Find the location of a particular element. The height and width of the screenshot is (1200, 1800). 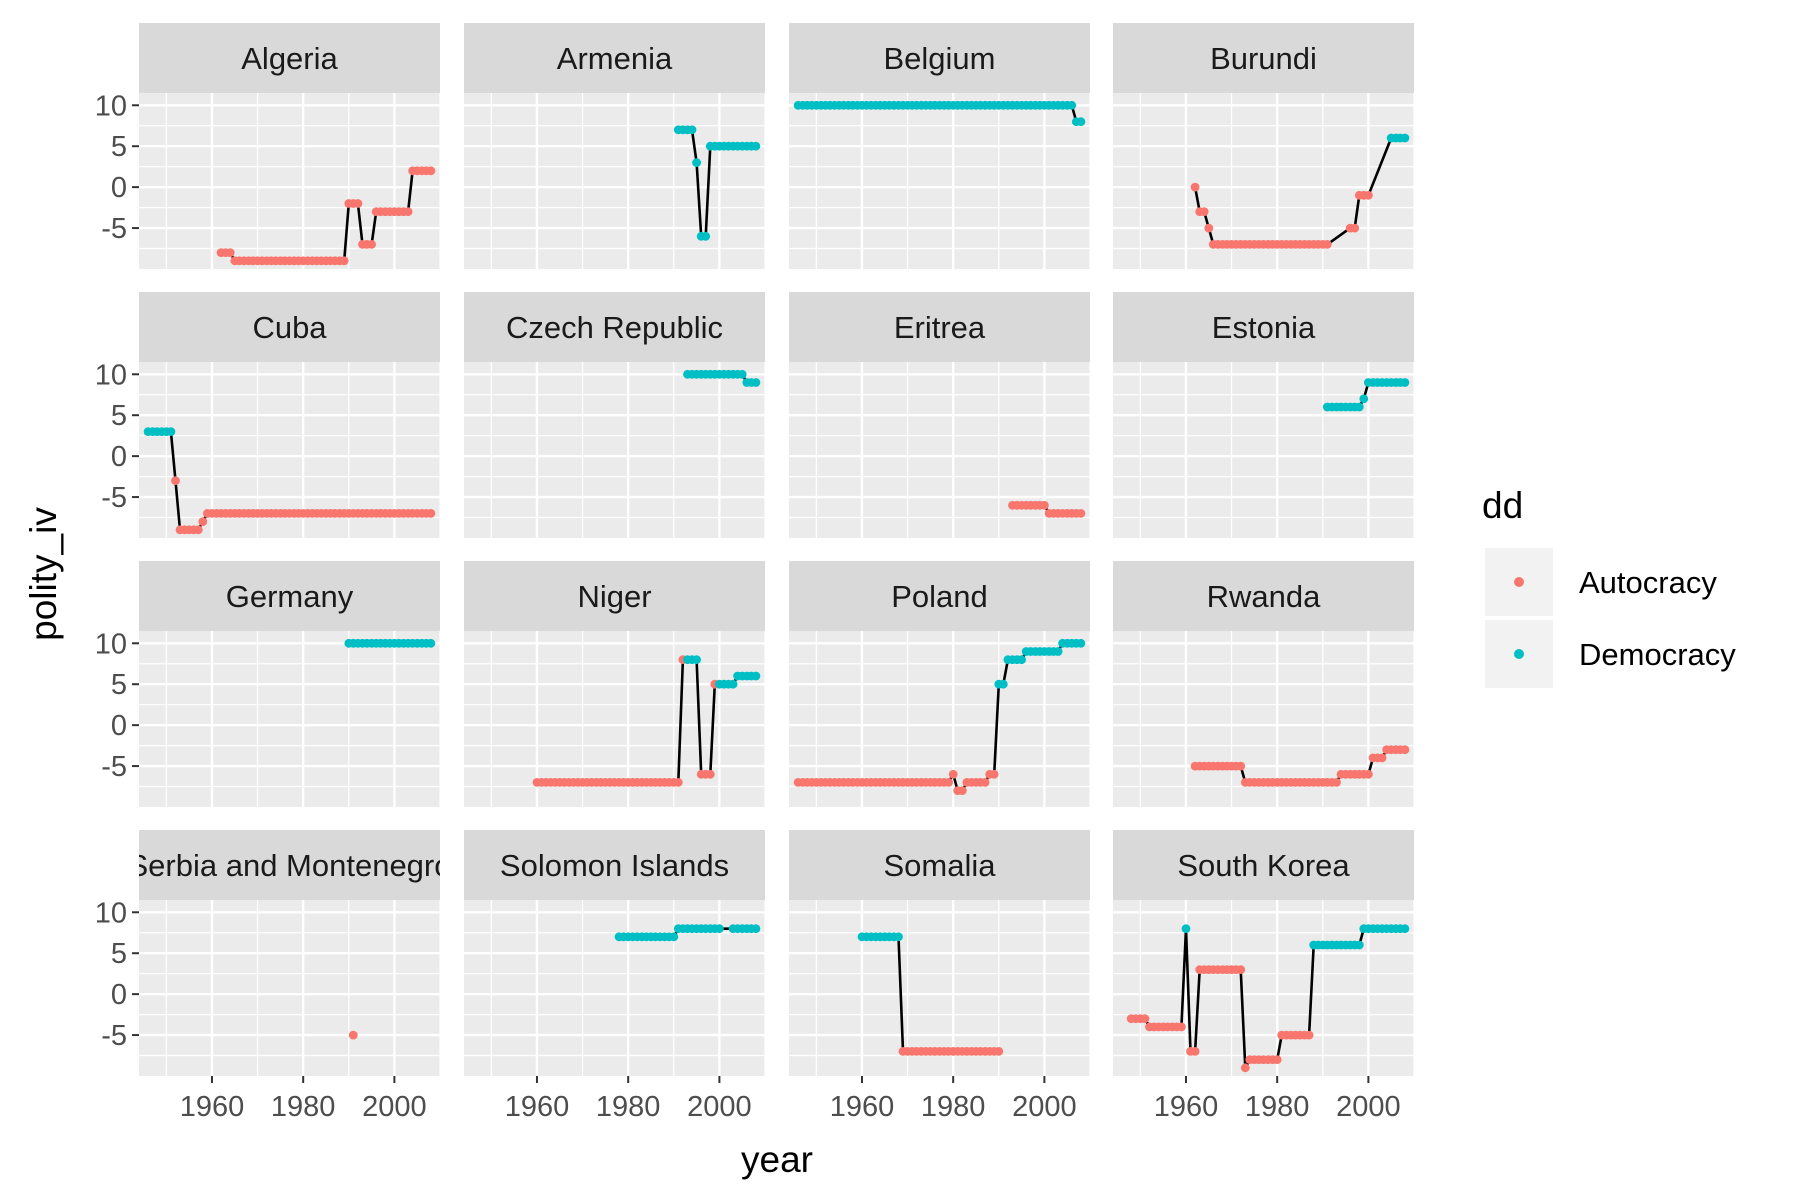

y-tick-label: 0 is located at coordinates (119, 457).